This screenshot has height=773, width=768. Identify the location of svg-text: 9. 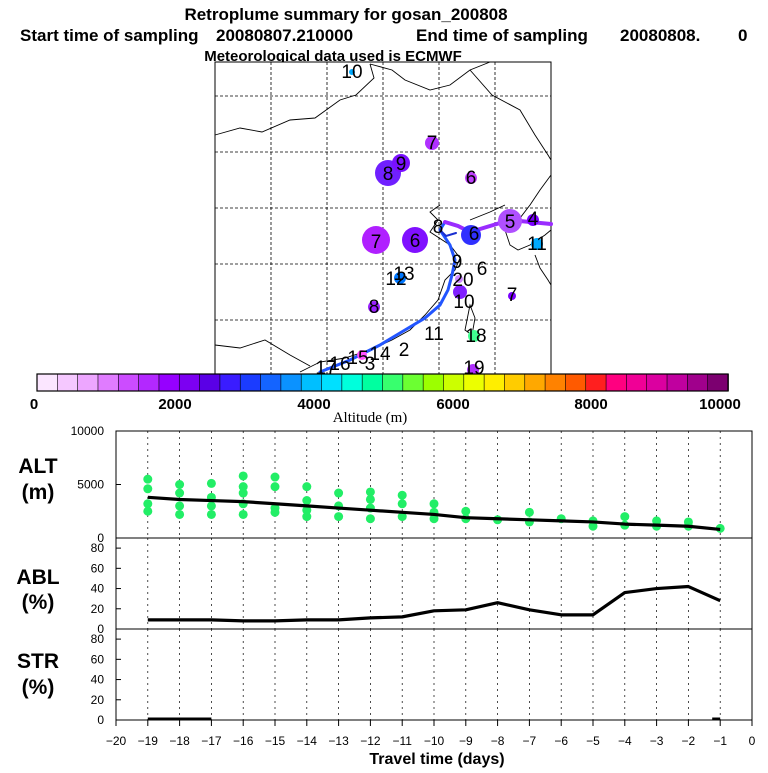
(457, 262).